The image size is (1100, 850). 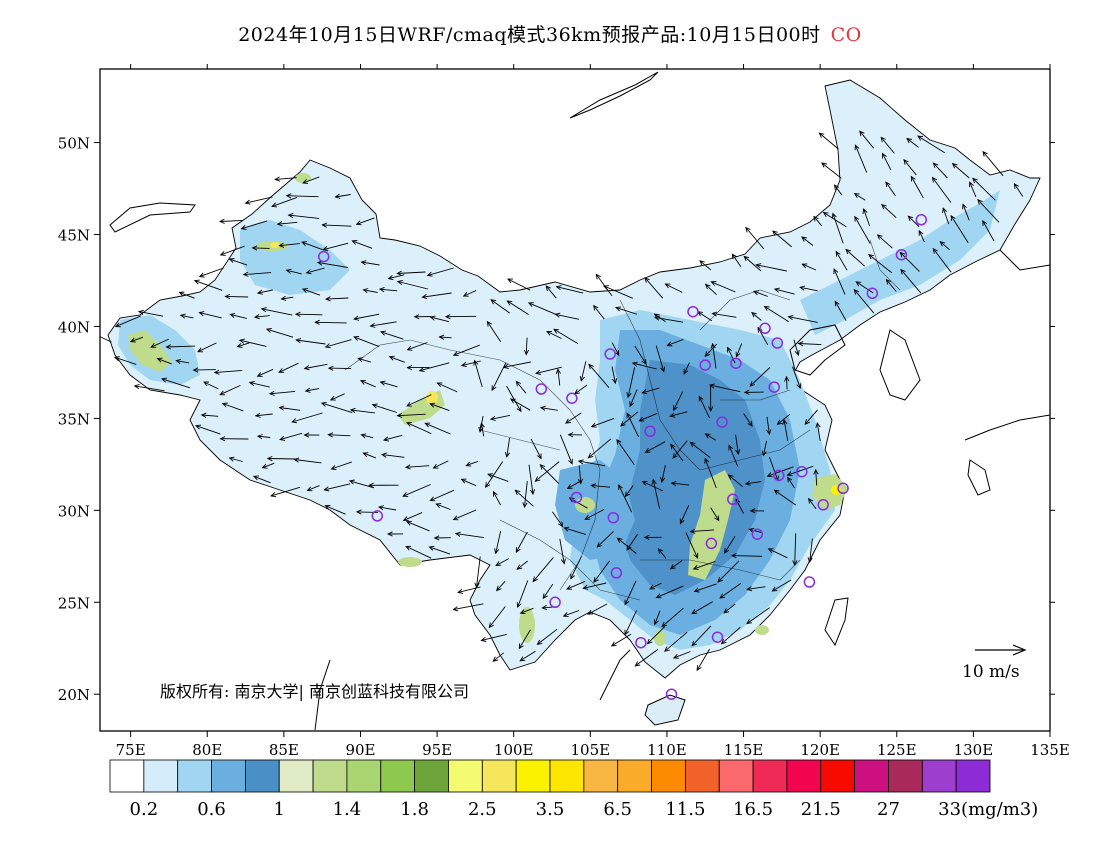 I want to click on legend-label: 1.4, so click(x=347, y=809).